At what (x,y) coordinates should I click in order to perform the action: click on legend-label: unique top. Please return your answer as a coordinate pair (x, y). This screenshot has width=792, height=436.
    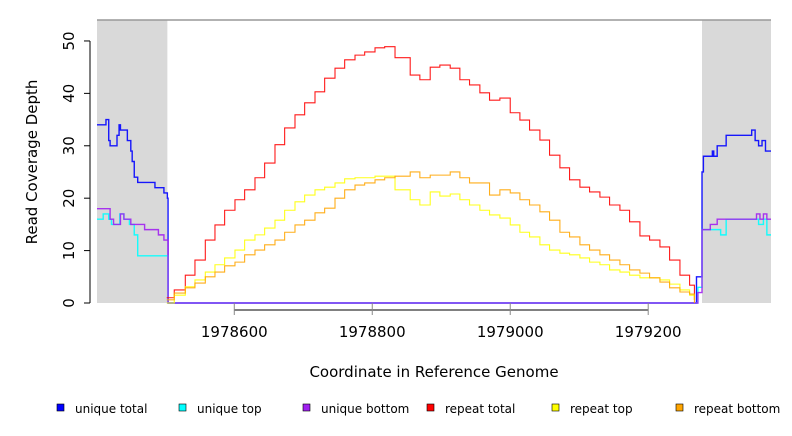
    Looking at the image, I should click on (229, 409).